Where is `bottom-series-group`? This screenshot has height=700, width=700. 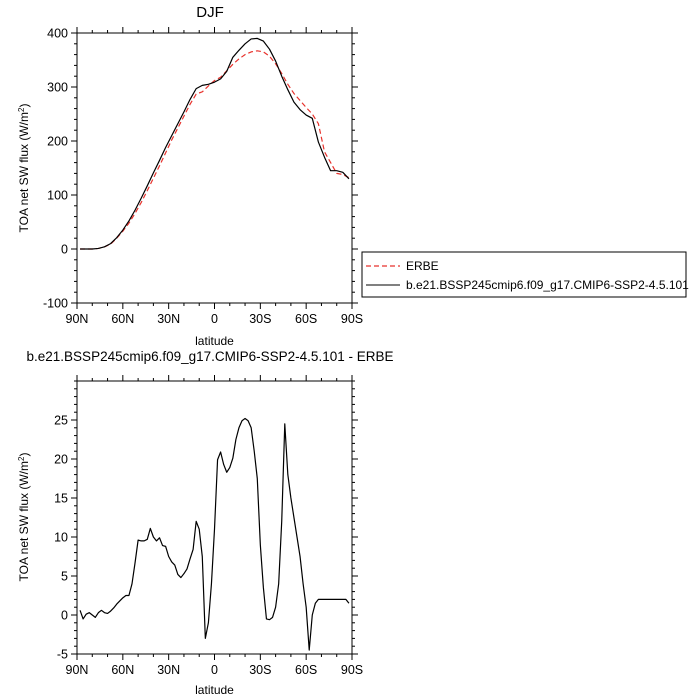 bottom-series-group is located at coordinates (214, 534).